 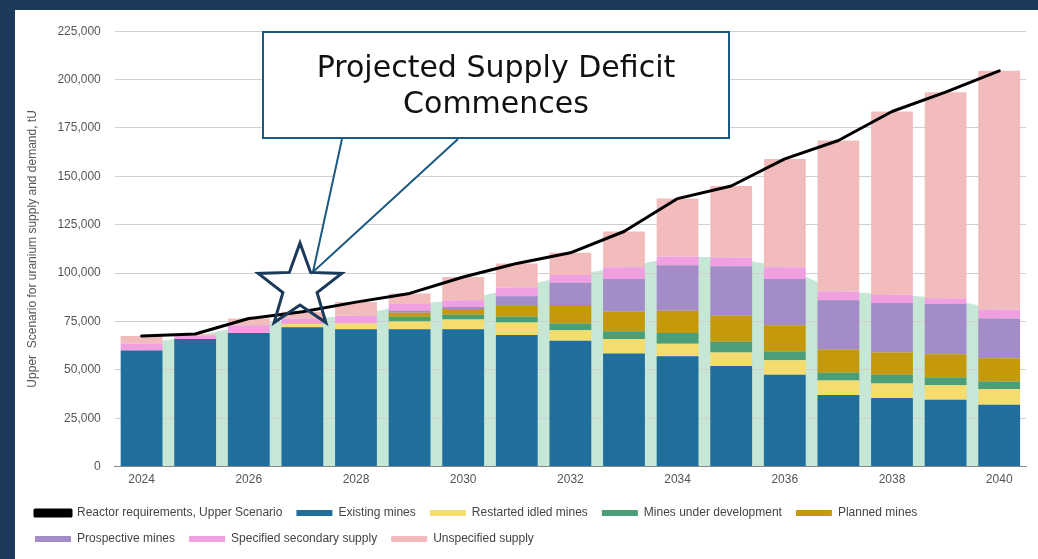 I want to click on legend-label: Existing mines, so click(x=377, y=512).